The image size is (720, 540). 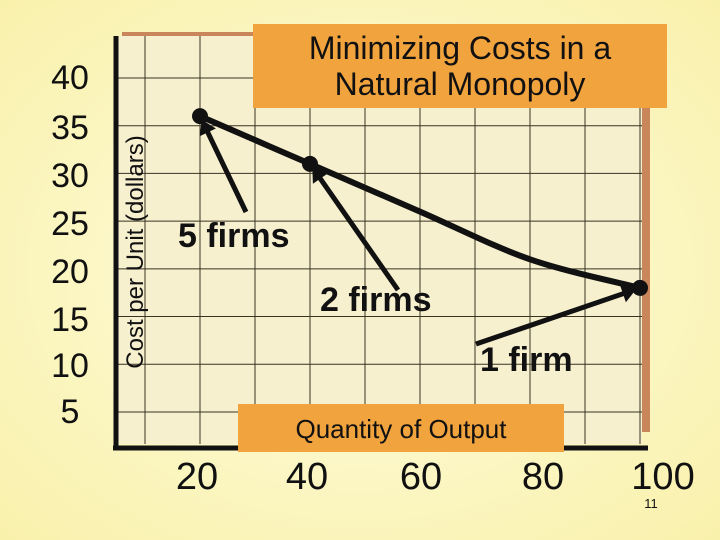 I want to click on chart-title: Minimizing Costs in a Natural Monopoly, so click(x=460, y=66).